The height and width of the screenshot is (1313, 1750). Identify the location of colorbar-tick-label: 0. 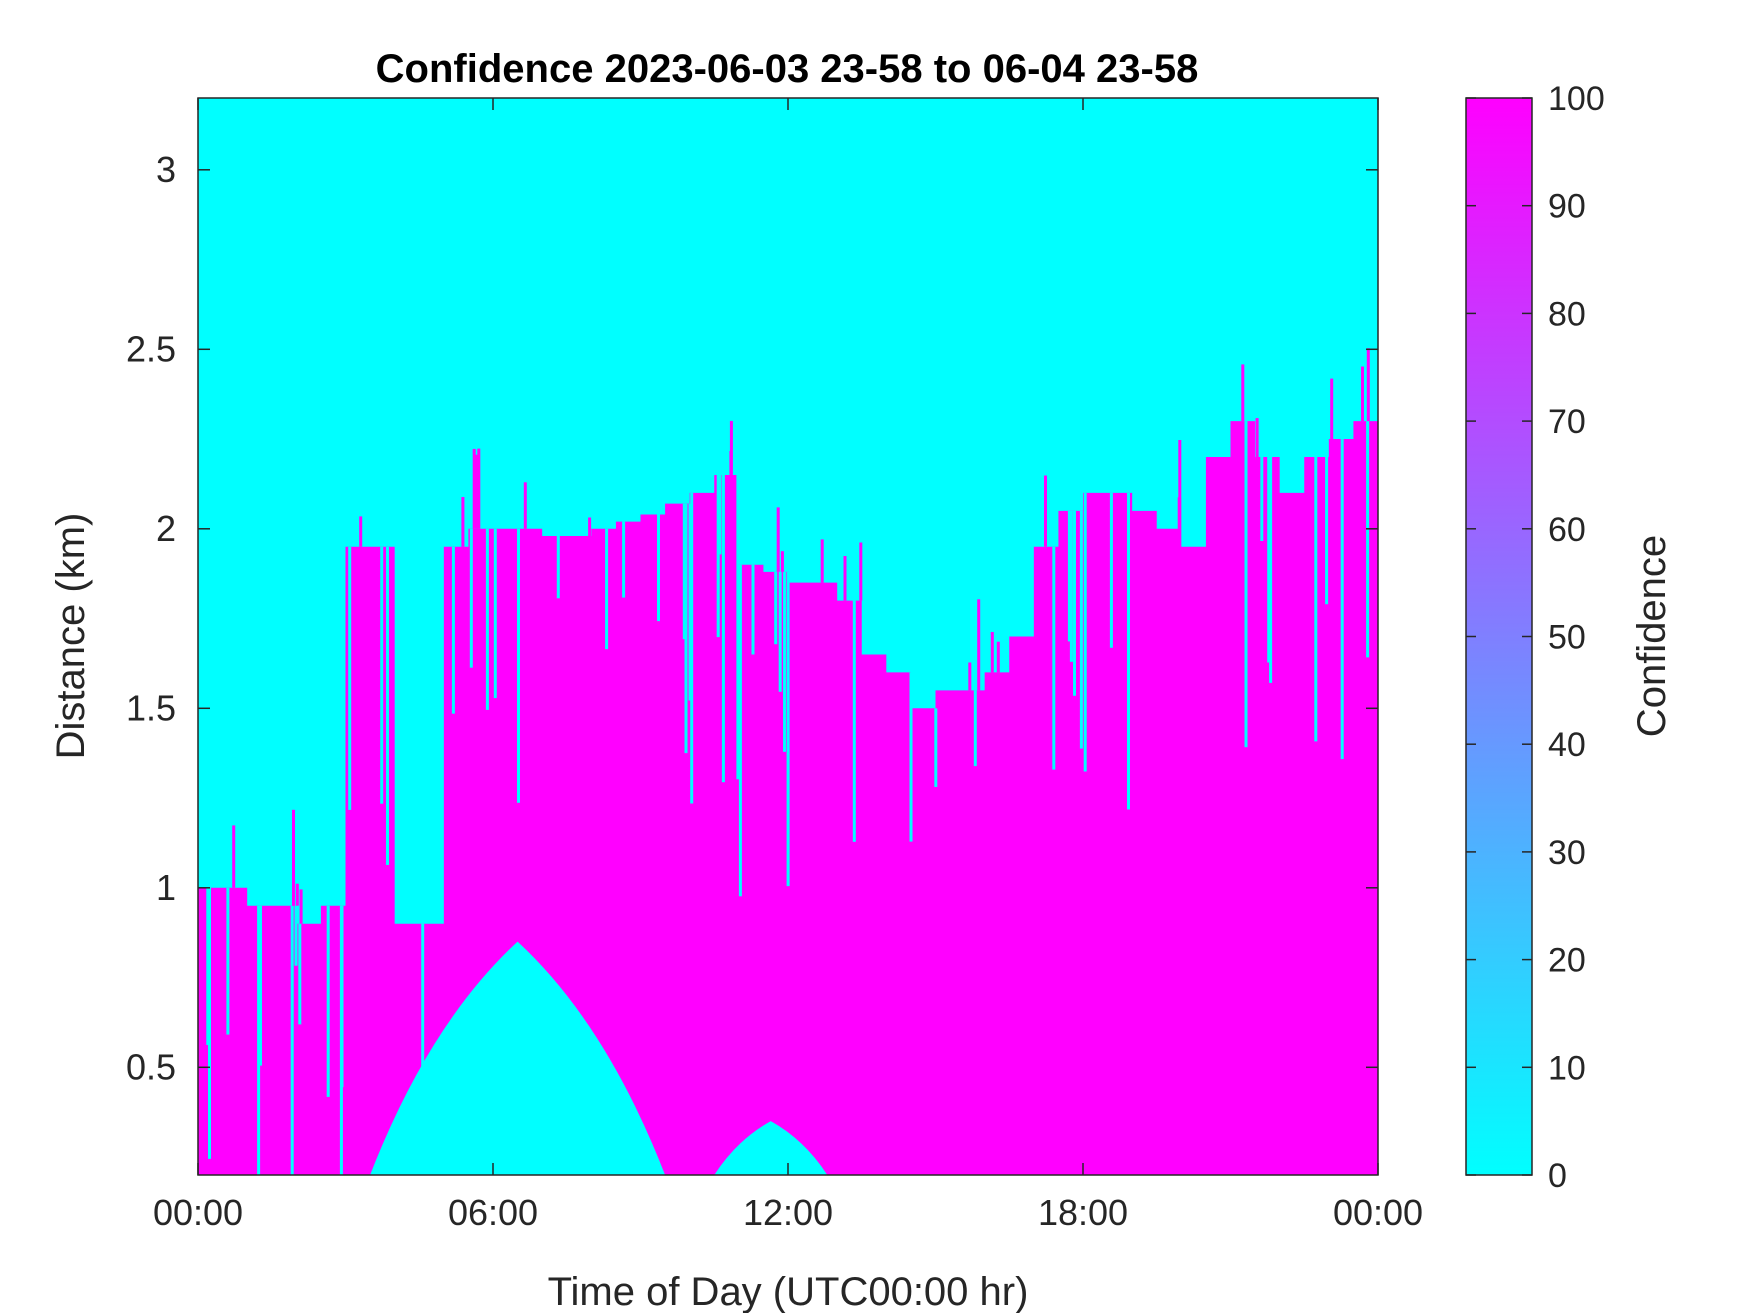
(1557, 1176).